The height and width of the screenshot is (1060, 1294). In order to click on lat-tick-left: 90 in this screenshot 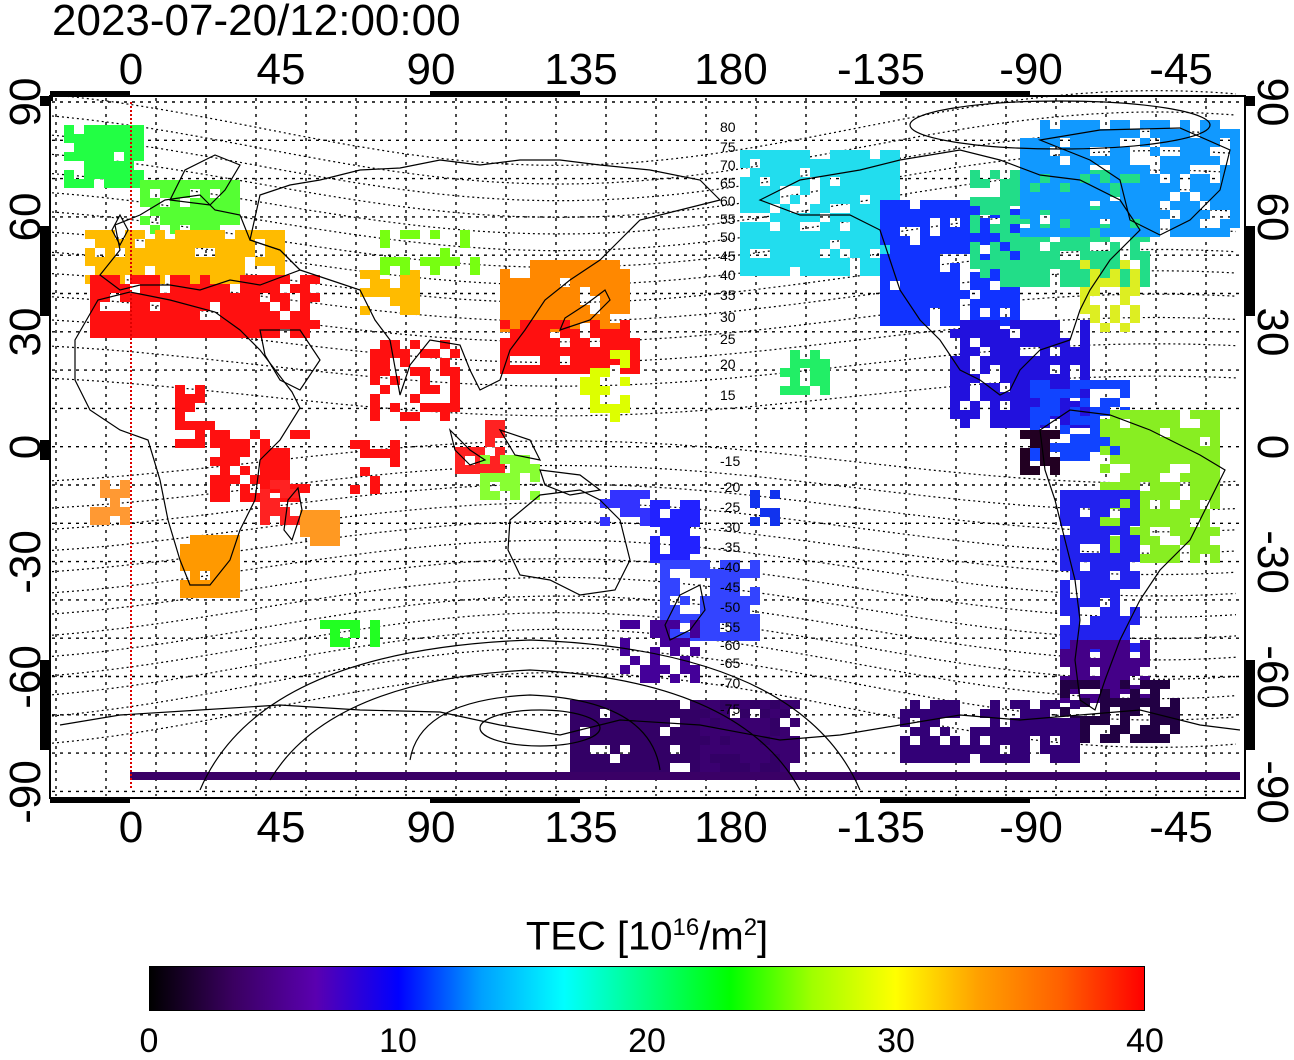, I will do `click(25, 102)`.